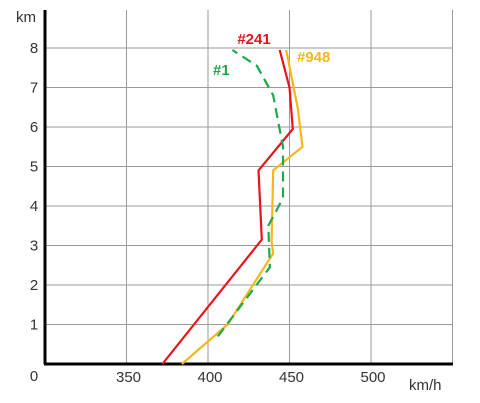 Image resolution: width=480 pixels, height=403 pixels. What do you see at coordinates (34, 88) in the screenshot?
I see `y-tick-label-7: 7` at bounding box center [34, 88].